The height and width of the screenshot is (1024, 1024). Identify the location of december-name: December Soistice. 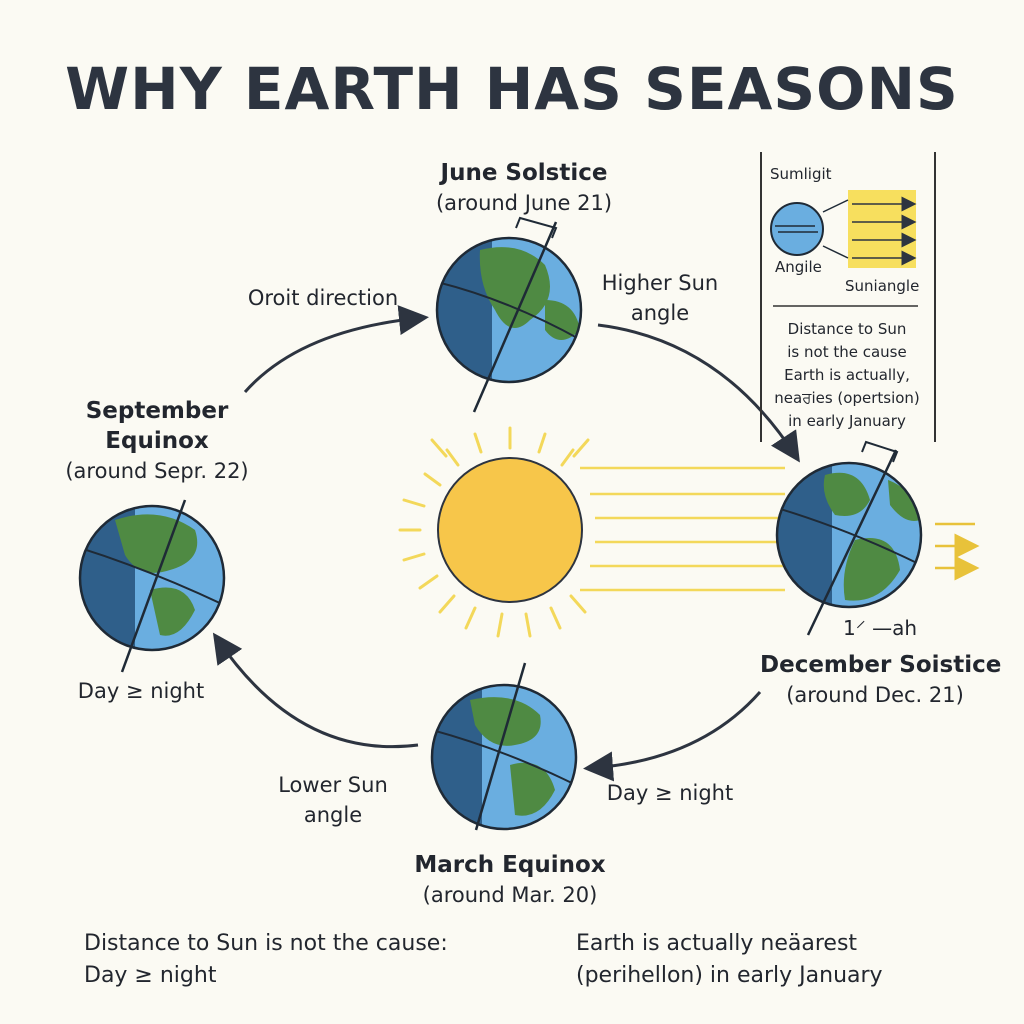
(881, 665).